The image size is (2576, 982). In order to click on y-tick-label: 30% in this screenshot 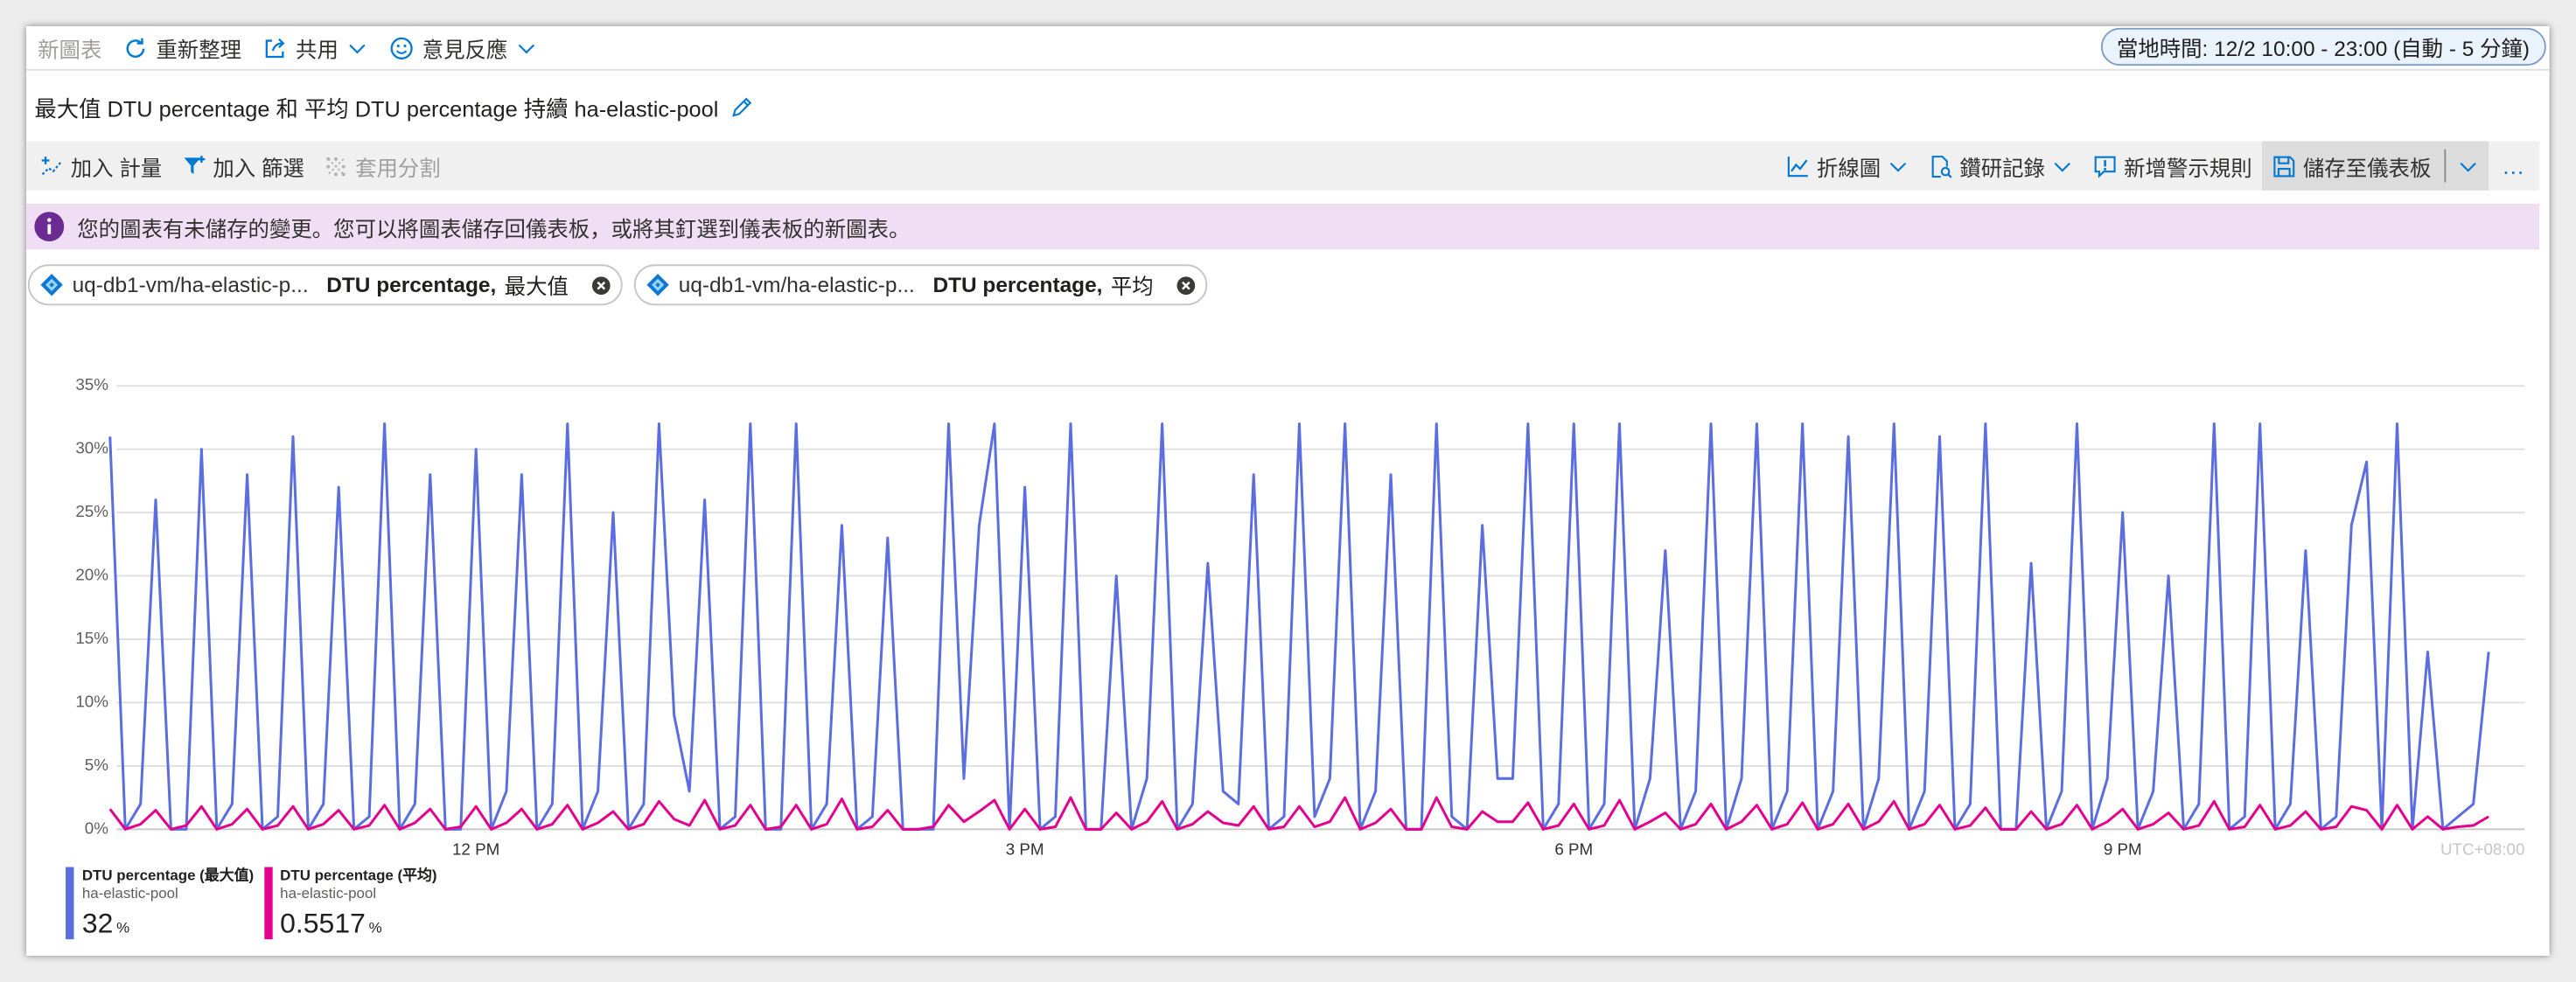, I will do `click(91, 448)`.